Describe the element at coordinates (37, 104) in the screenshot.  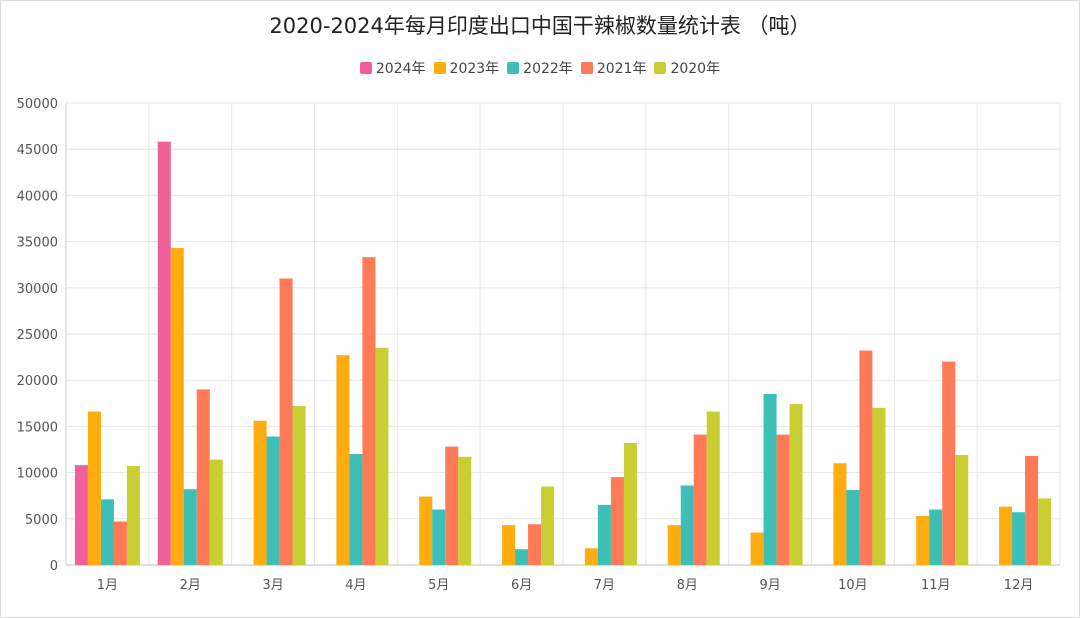
I see `y-tick-label: 50000` at that location.